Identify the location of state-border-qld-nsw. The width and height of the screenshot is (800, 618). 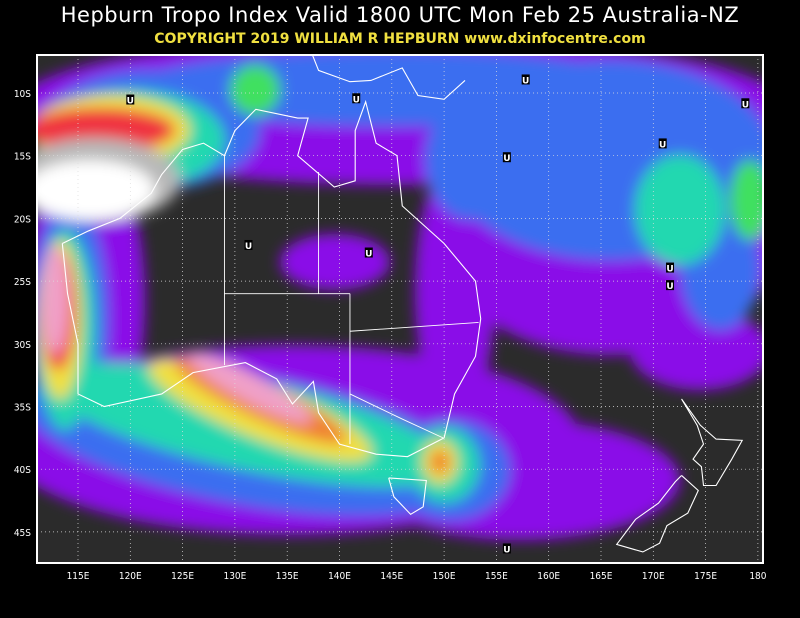
(414, 327).